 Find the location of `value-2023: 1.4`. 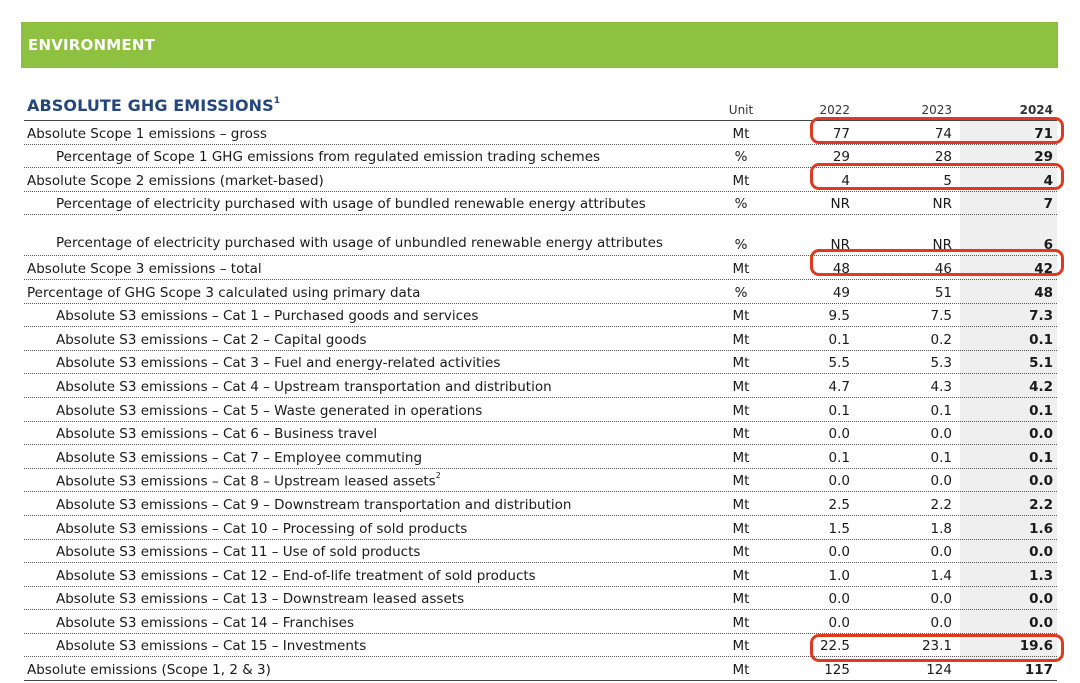

value-2023: 1.4 is located at coordinates (941, 575).